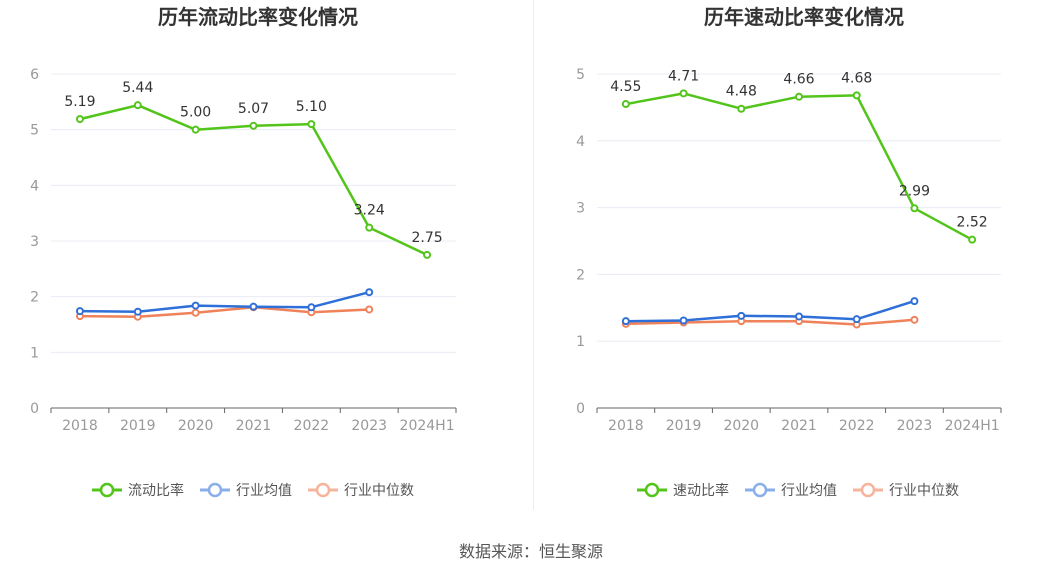 This screenshot has height=573, width=1062. I want to click on data-label: 3.24, so click(369, 211).